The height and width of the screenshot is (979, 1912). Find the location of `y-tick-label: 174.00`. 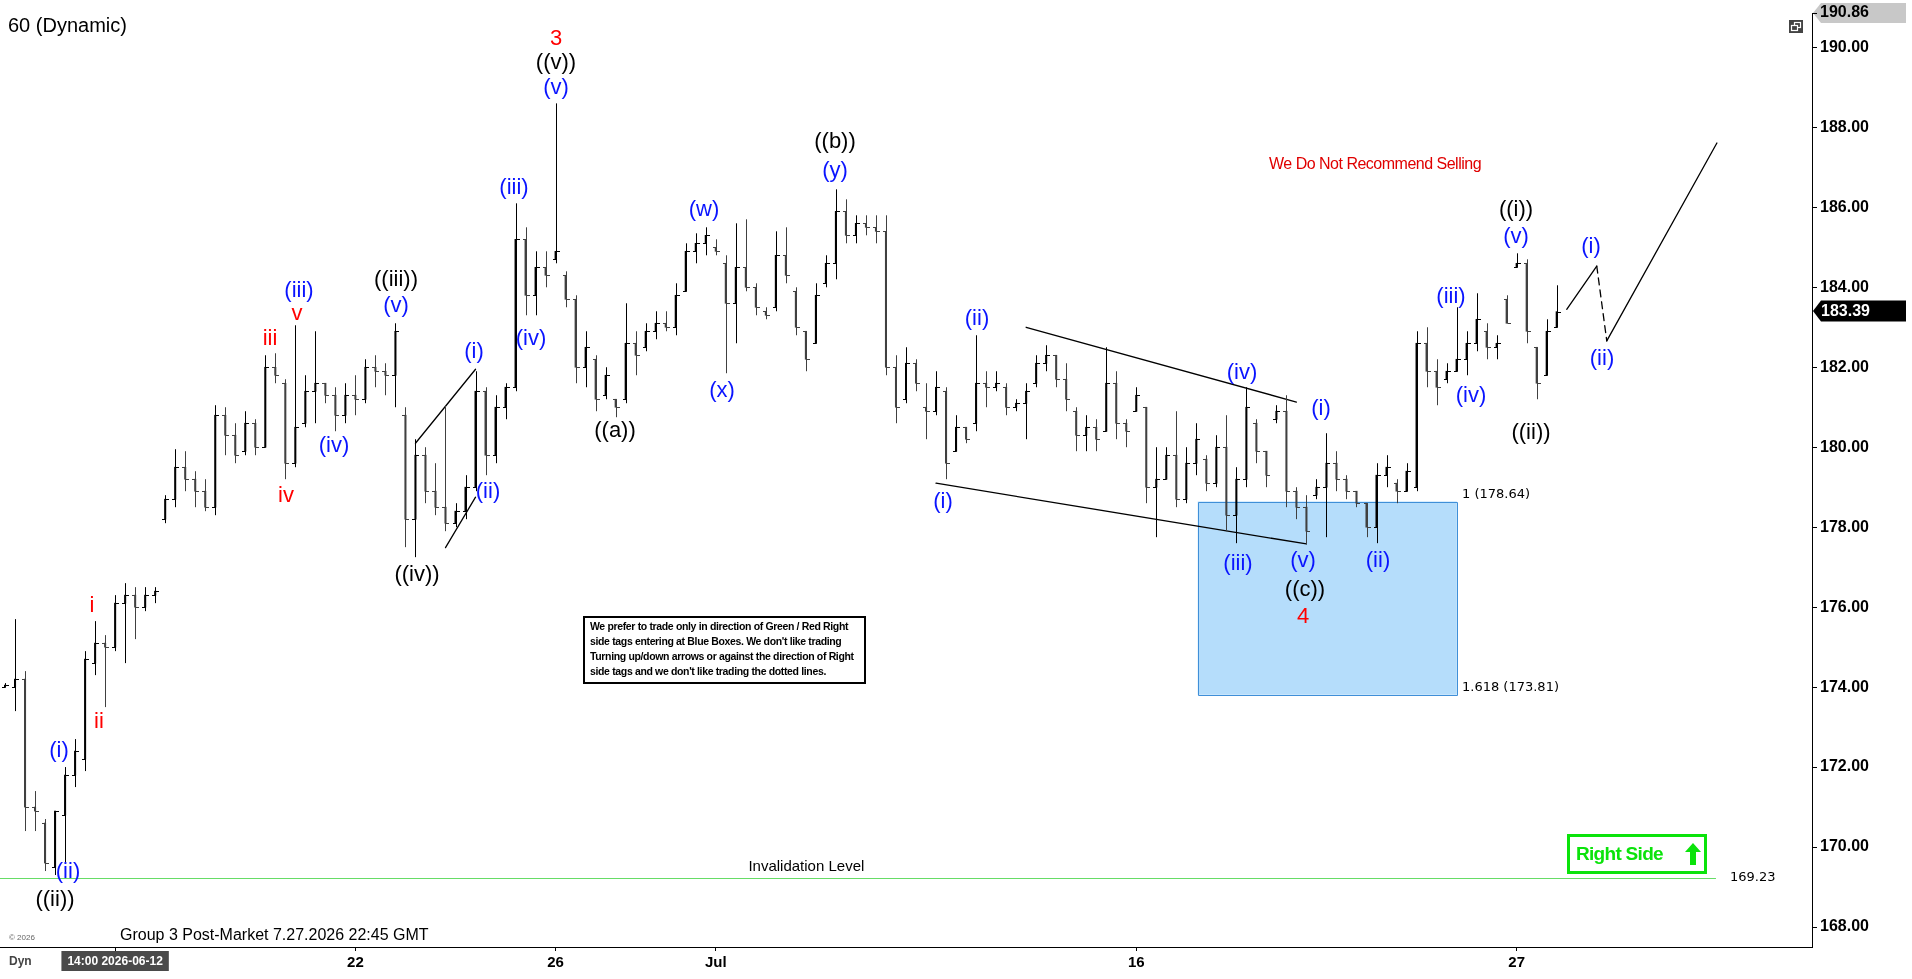

y-tick-label: 174.00 is located at coordinates (1845, 686).